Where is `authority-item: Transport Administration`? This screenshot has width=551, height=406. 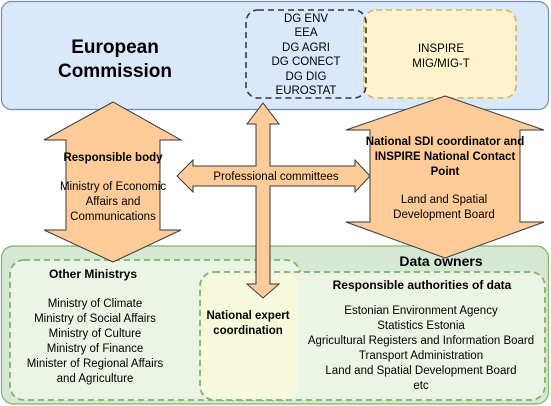
authority-item: Transport Administration is located at coordinates (421, 355).